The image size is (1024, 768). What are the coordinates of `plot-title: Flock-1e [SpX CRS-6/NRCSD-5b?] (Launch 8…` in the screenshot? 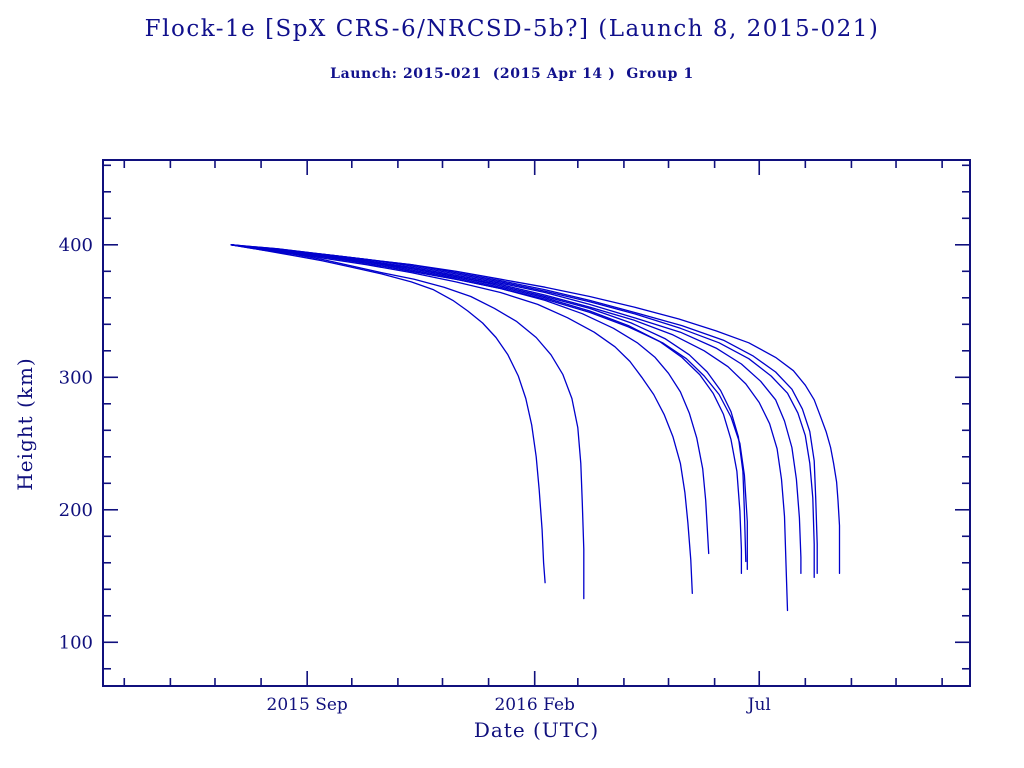 It's located at (512, 29).